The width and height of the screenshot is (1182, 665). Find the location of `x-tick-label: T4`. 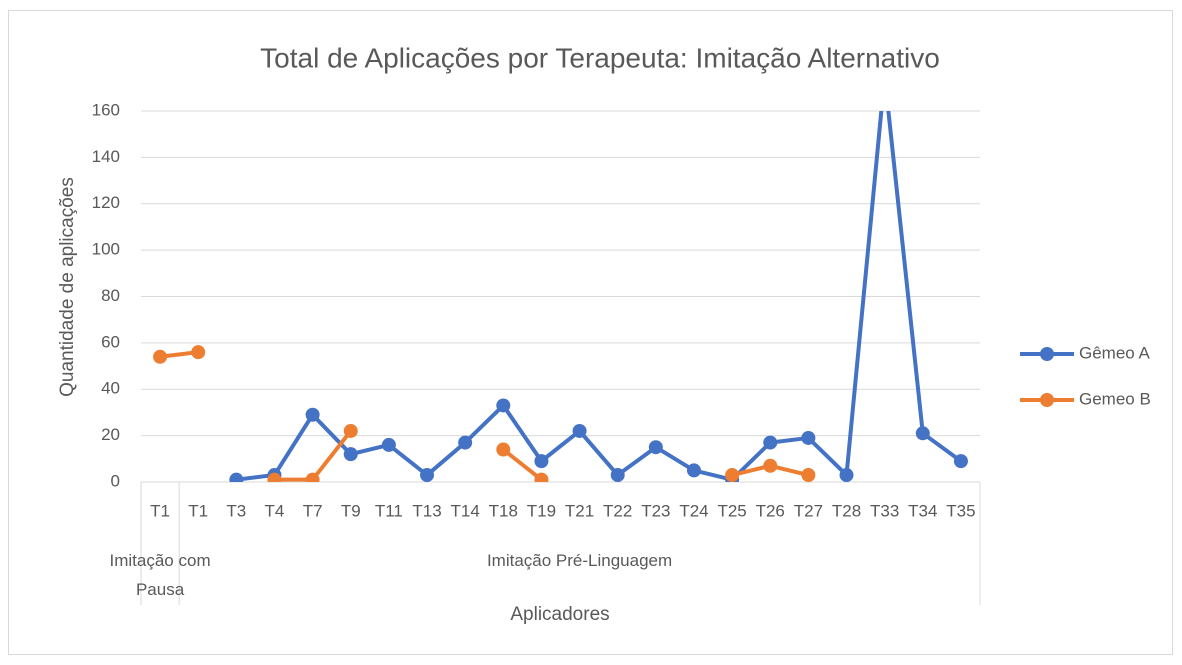

x-tick-label: T4 is located at coordinates (275, 510).